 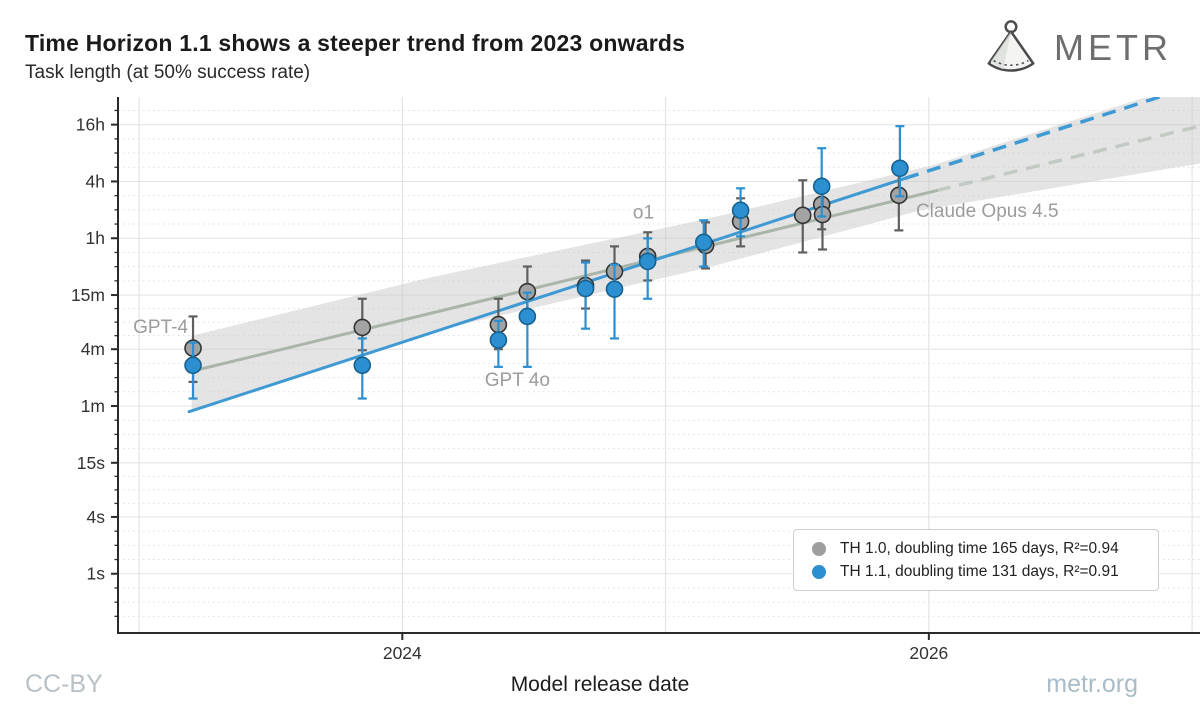 I want to click on y-tick-label: 15m, so click(x=88, y=295).